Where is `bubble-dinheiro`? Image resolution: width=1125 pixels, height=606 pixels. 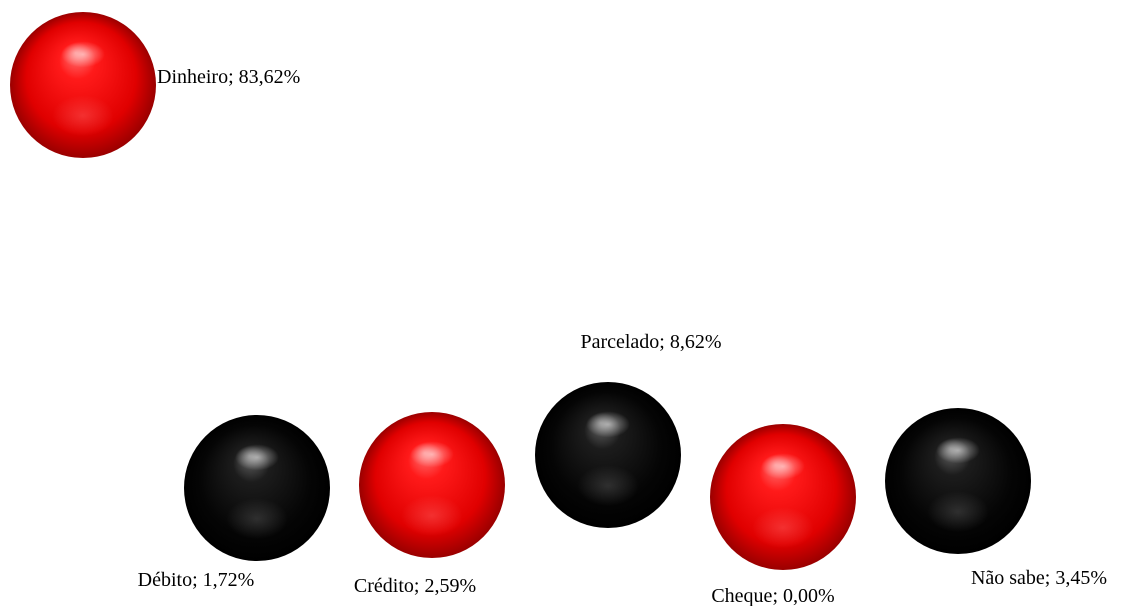 bubble-dinheiro is located at coordinates (83, 85).